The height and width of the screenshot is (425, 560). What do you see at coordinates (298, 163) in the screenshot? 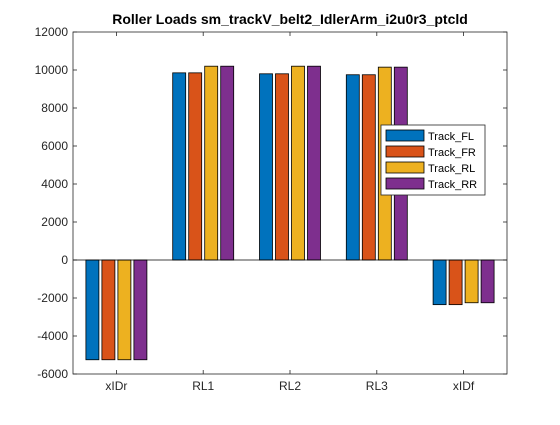
I see `bar-track-rl-rl2` at bounding box center [298, 163].